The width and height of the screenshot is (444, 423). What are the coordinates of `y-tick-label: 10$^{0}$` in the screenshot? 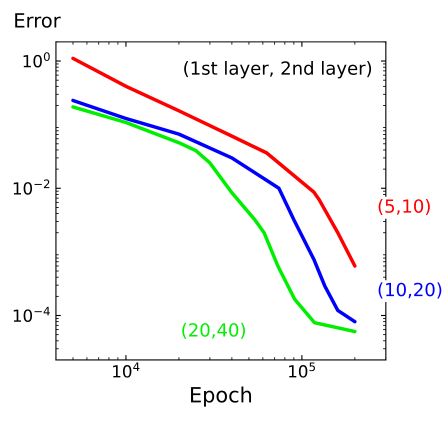 It's located at (37, 60).